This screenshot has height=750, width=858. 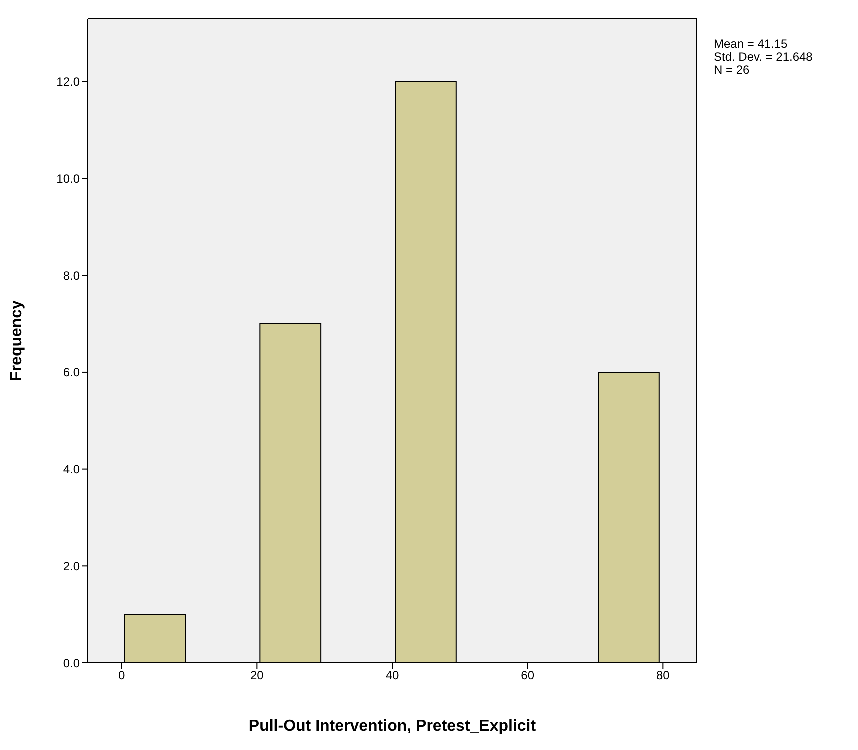 I want to click on y-tick-label: 12.0, so click(x=68, y=82).